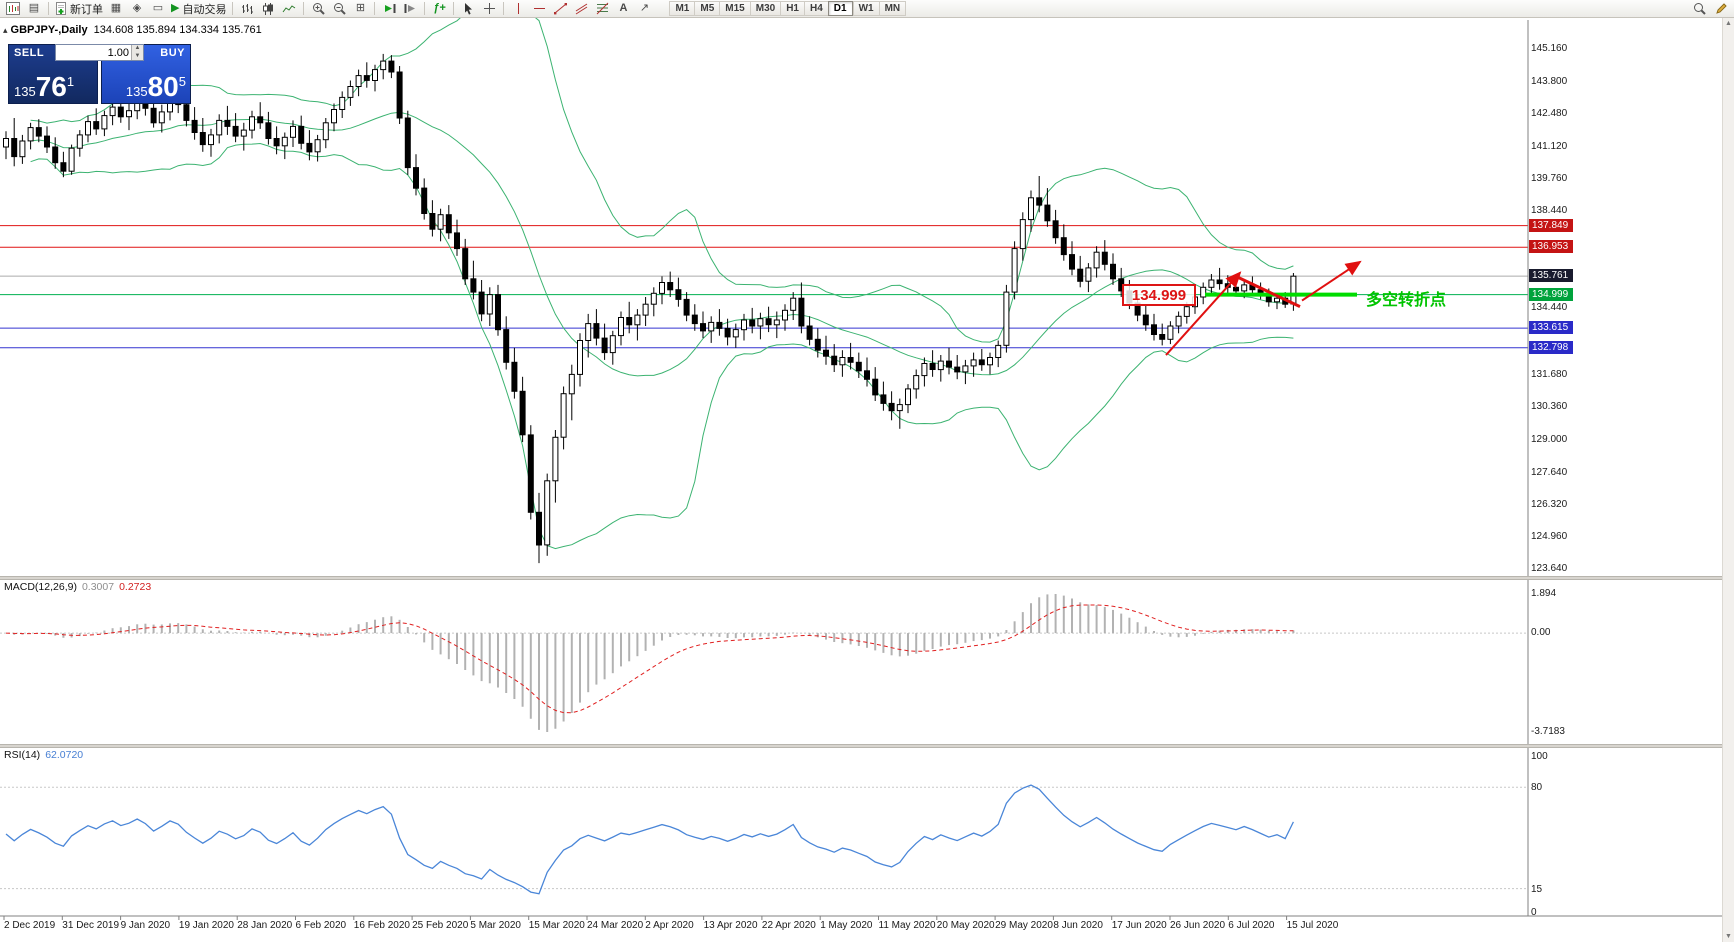 This screenshot has width=1734, height=942. Describe the element at coordinates (1312, 925) in the screenshot. I see `date-label: 15 Jul 2020` at that location.